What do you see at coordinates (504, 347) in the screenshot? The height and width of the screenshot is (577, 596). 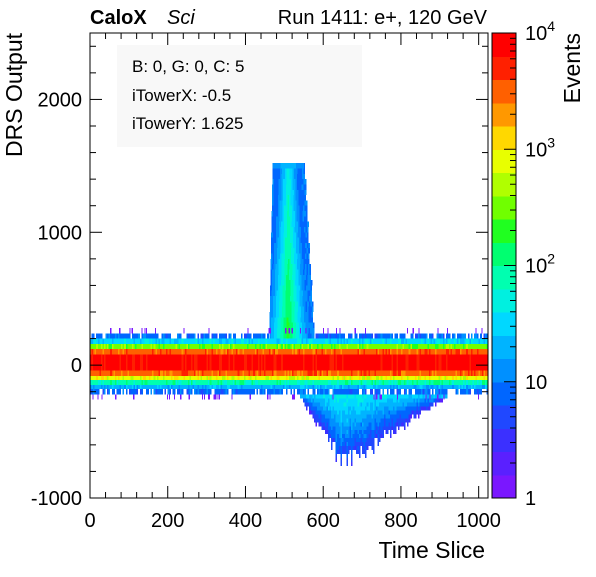 I see `colorbar-swatch` at bounding box center [504, 347].